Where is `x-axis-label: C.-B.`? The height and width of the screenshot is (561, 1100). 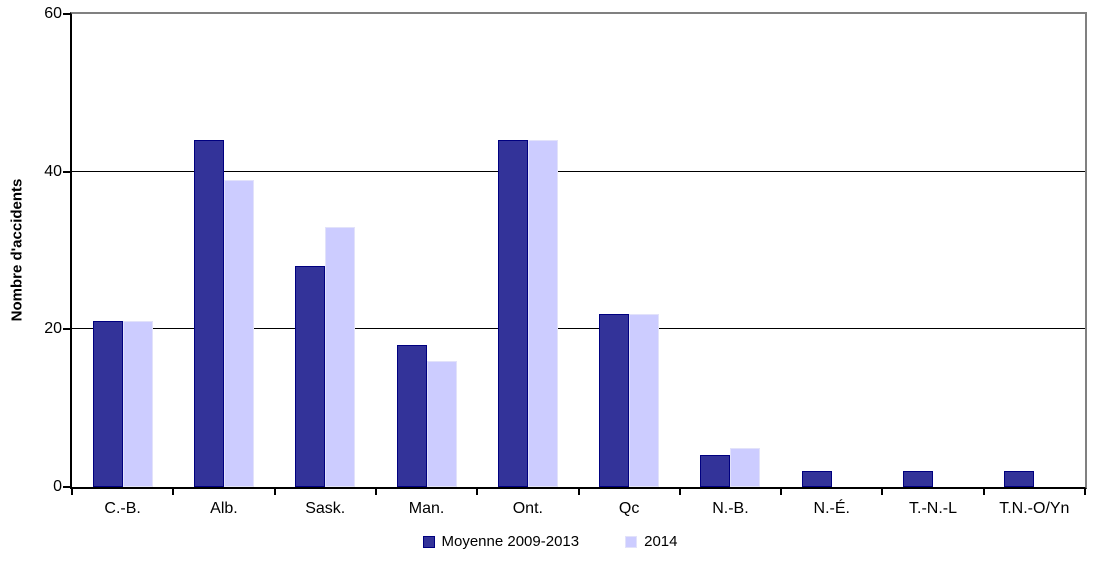 x-axis-label: C.-B. is located at coordinates (122, 508).